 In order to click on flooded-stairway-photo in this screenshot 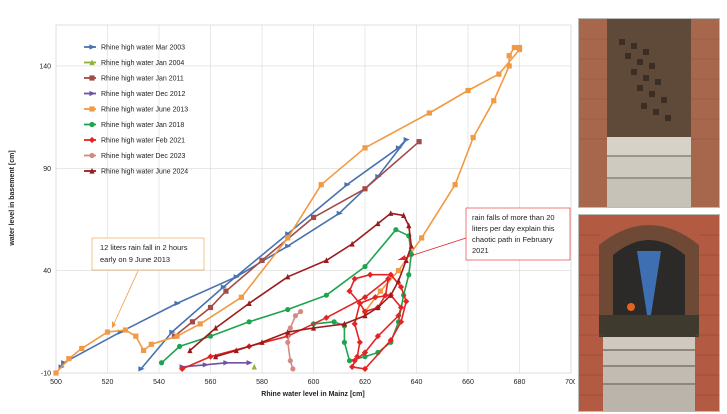, I will do `click(649, 313)`.